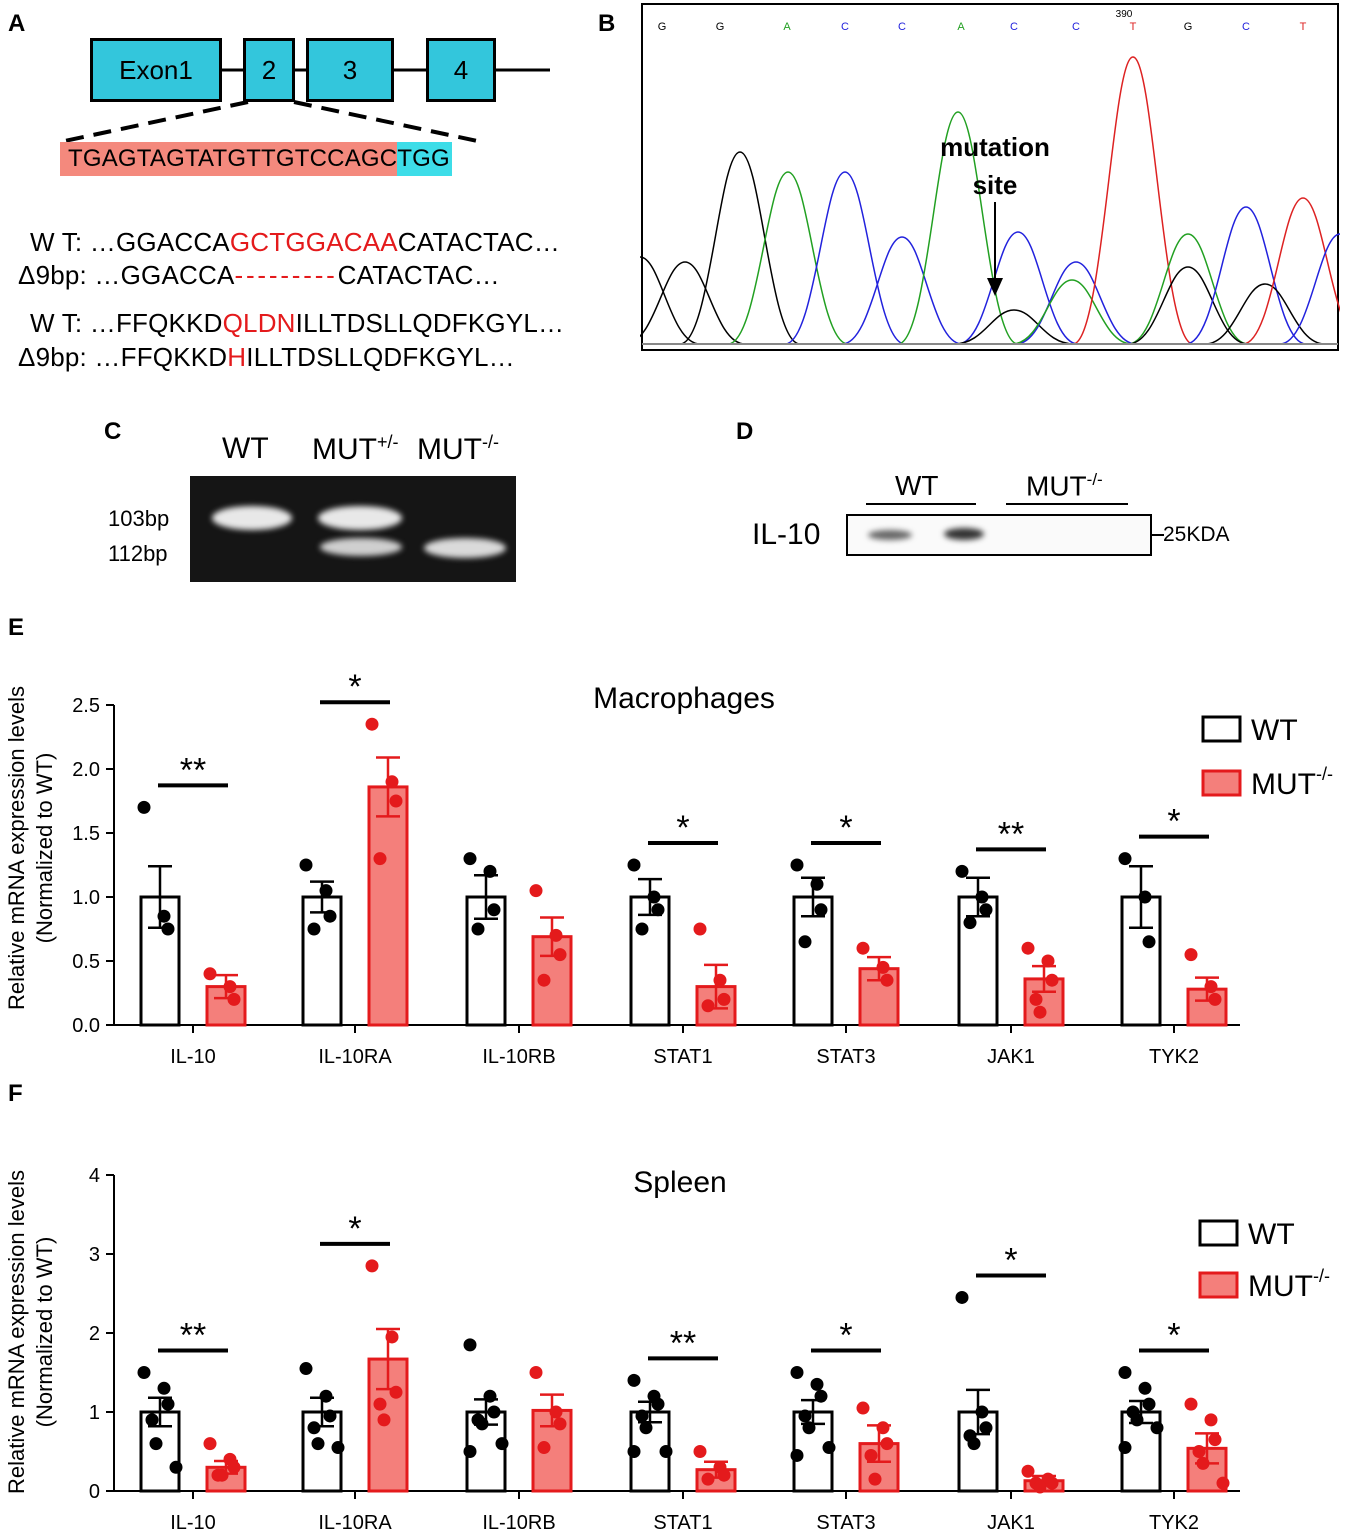  I want to click on bar-wt, so click(813, 961).